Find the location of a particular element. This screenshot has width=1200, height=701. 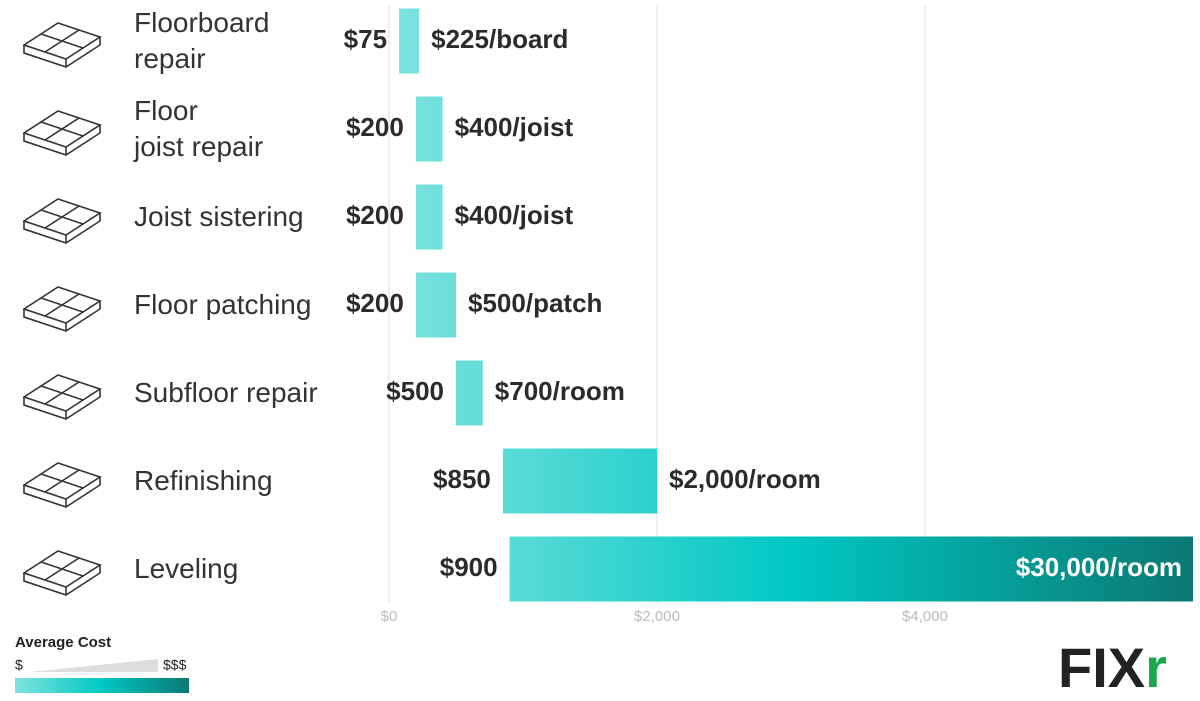

low-label: $75 is located at coordinates (365, 39).